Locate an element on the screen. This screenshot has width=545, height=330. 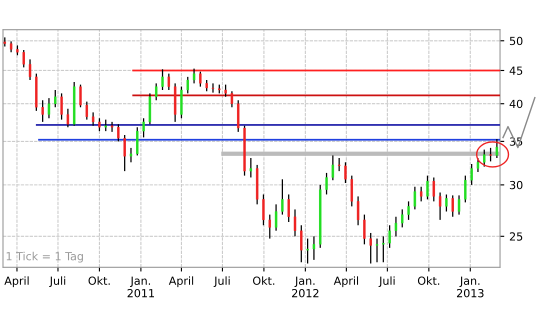
y-tick-label: 50 is located at coordinates (516, 41).